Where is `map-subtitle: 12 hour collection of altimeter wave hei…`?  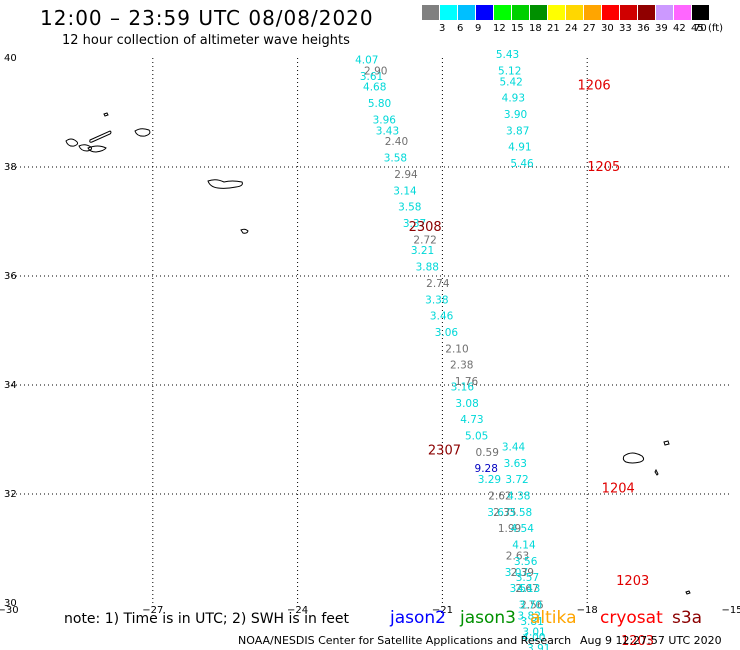
map-subtitle: 12 hour collection of altimeter wave hei… is located at coordinates (206, 40).